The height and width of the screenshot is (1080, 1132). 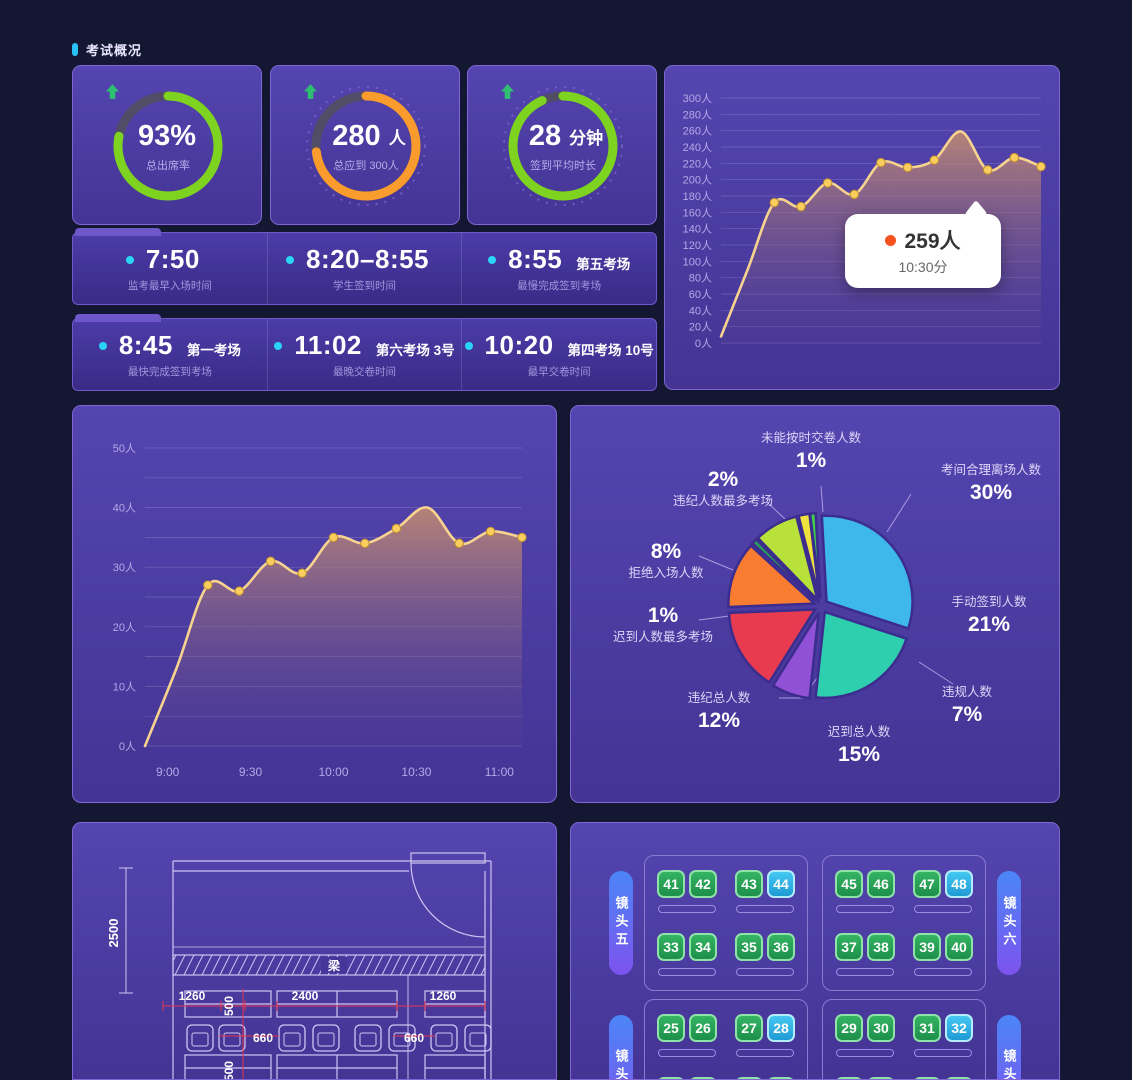 What do you see at coordinates (815, 923) in the screenshot?
I see `seat-section: 镜头五 41 42 43 44 33 34 35 36 45 46 47 48 37 38 39 40 镜头六` at bounding box center [815, 923].